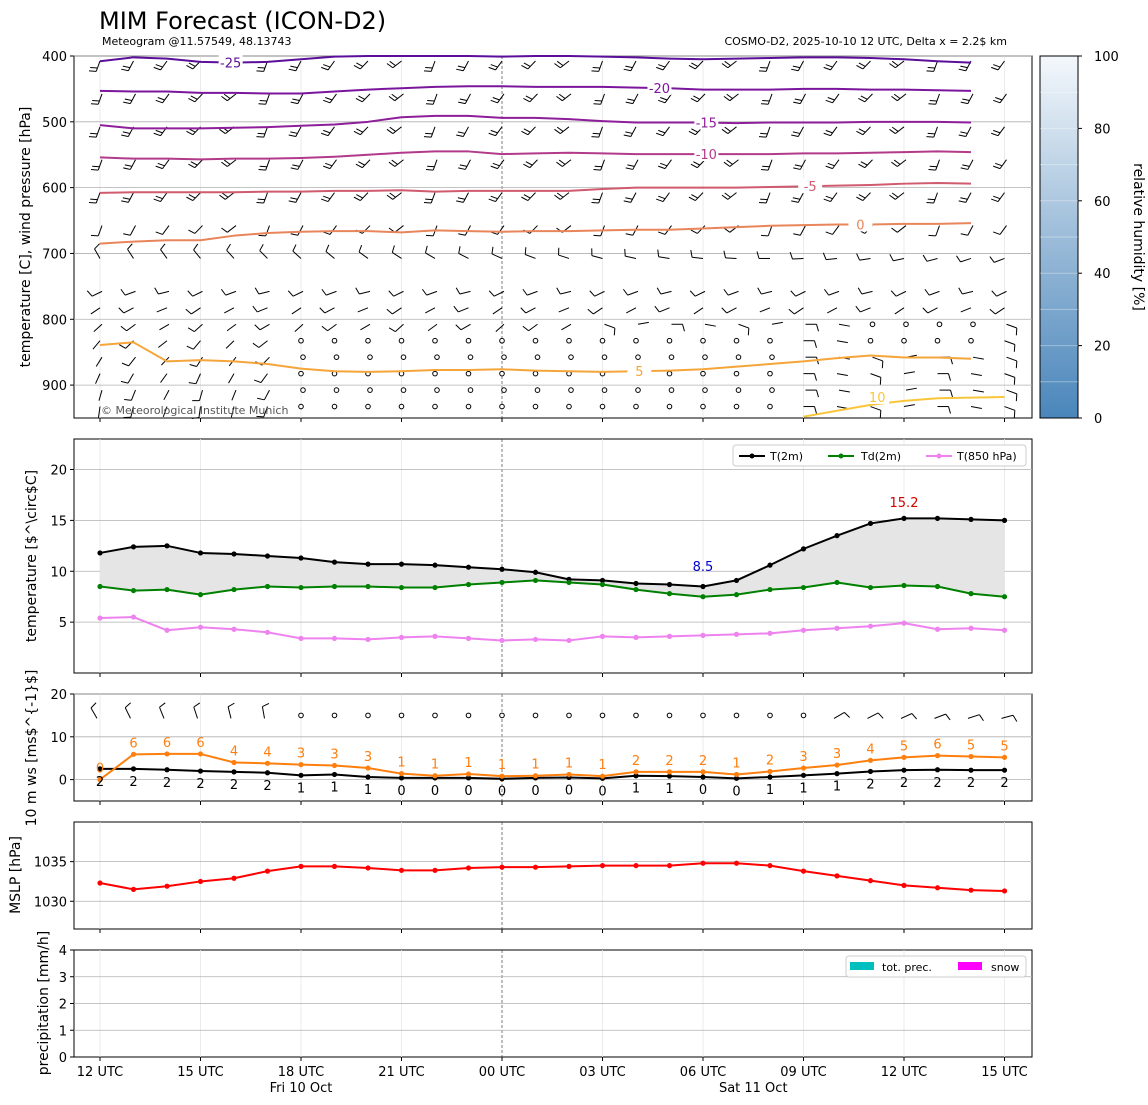 Image resolution: width=1148 pixels, height=1105 pixels. What do you see at coordinates (602, 791) in the screenshot?
I see `speed-value-label: 0` at bounding box center [602, 791].